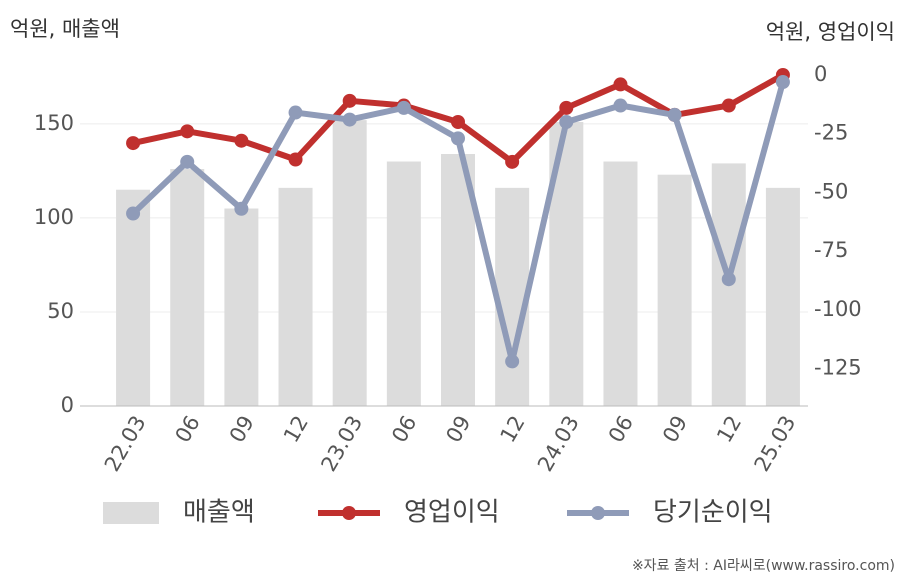 The width and height of the screenshot is (908, 580). What do you see at coordinates (775, 444) in the screenshot?
I see `x-tick-label: 25.03` at bounding box center [775, 444].